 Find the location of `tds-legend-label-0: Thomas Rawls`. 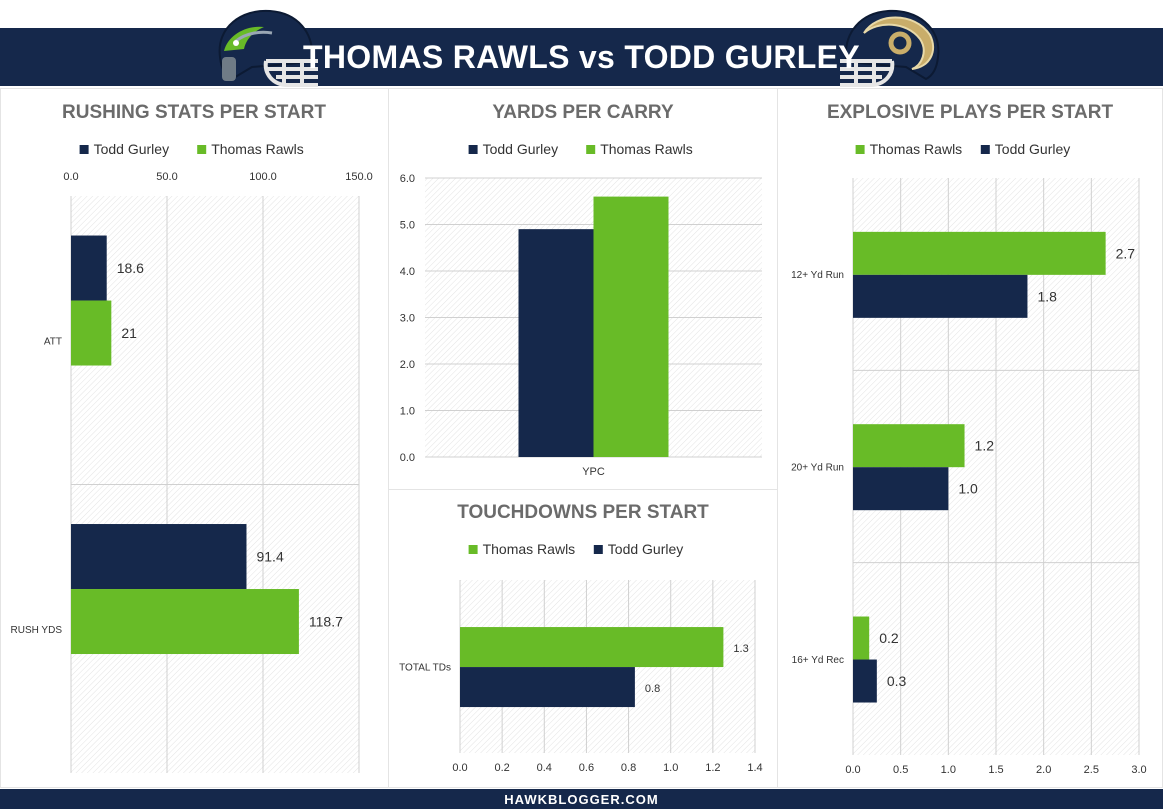

tds-legend-label-0: Thomas Rawls is located at coordinates (529, 549).